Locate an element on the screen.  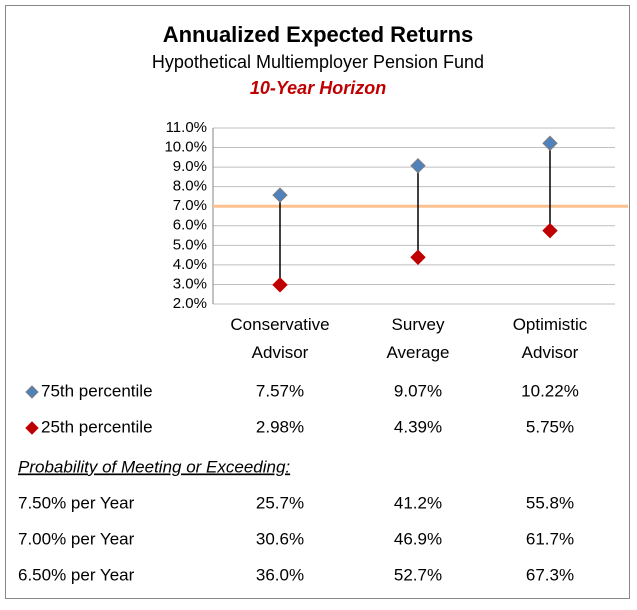
table-value: 9.07% is located at coordinates (418, 390).